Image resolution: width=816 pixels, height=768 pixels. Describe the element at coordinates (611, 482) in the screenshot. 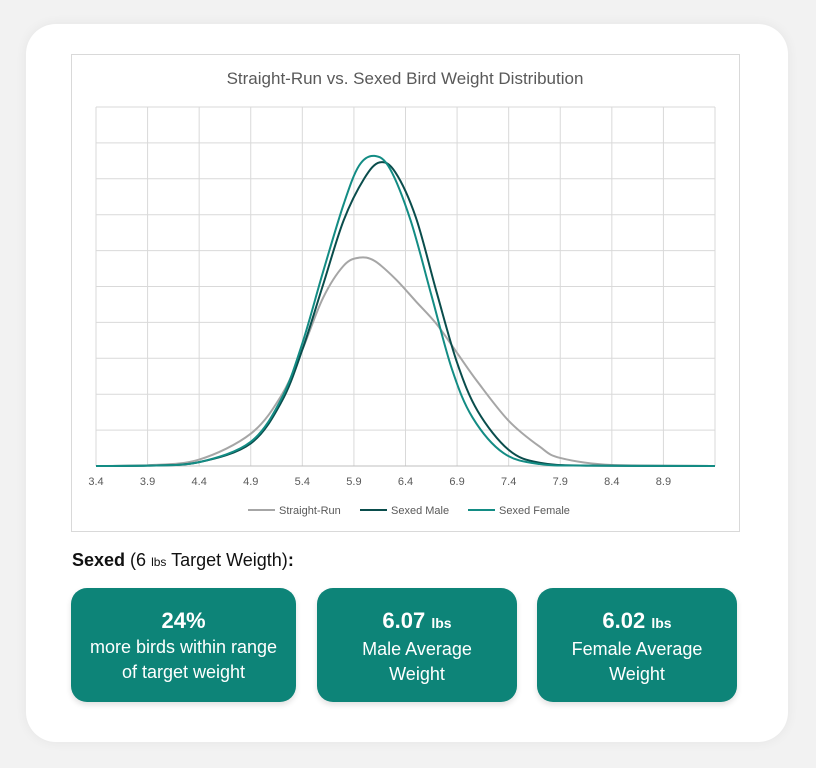

I see `x-tick-label: 8.4` at that location.